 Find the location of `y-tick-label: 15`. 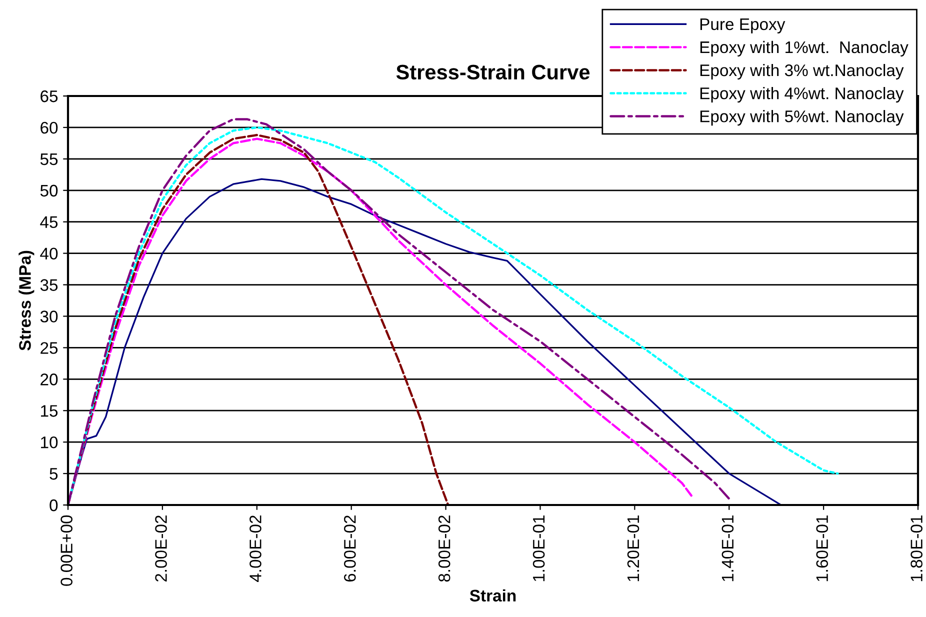

y-tick-label: 15 is located at coordinates (49, 411).